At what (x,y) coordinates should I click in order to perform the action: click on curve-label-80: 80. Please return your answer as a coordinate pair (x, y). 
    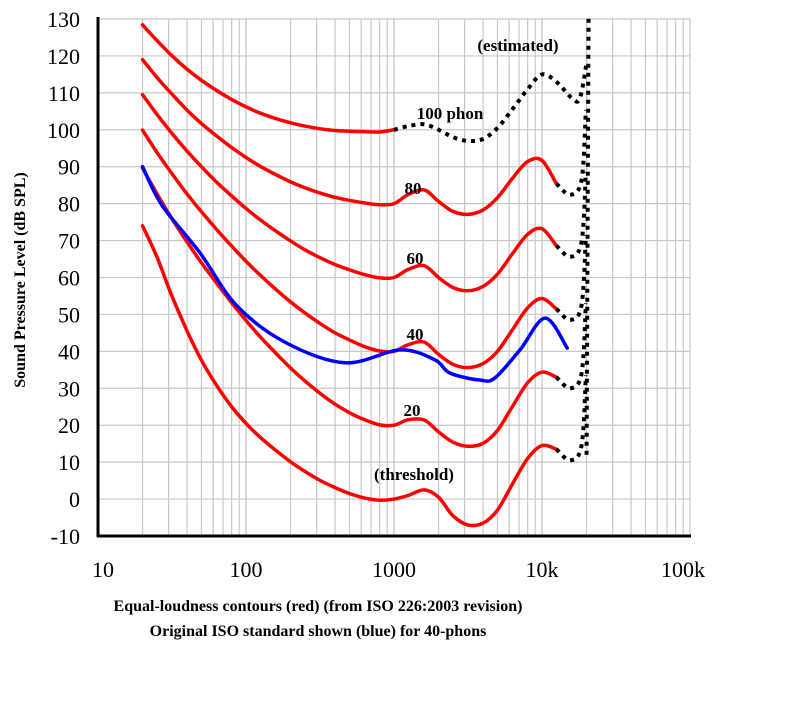
    Looking at the image, I should click on (413, 188).